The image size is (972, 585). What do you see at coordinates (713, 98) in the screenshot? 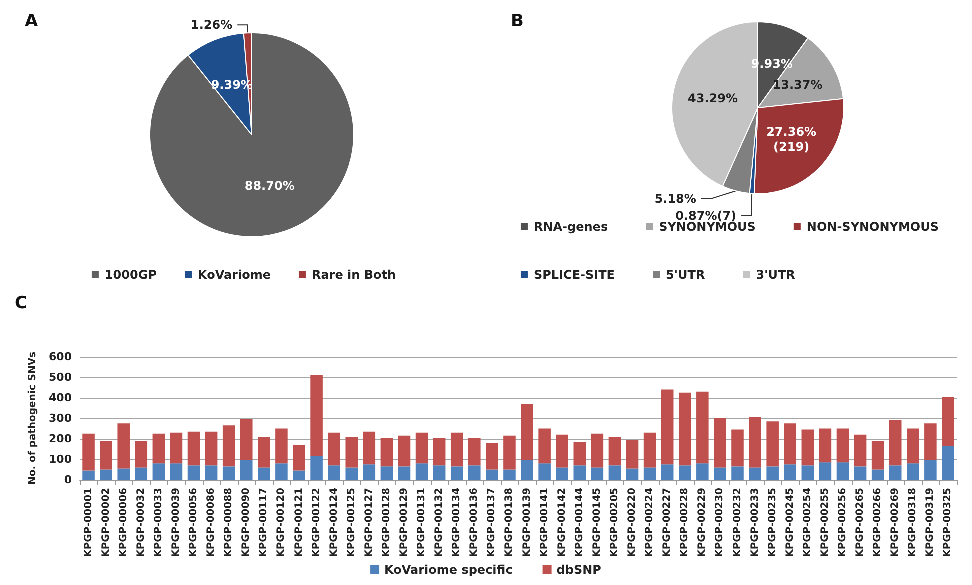
I see `data-label: 43.29%` at bounding box center [713, 98].